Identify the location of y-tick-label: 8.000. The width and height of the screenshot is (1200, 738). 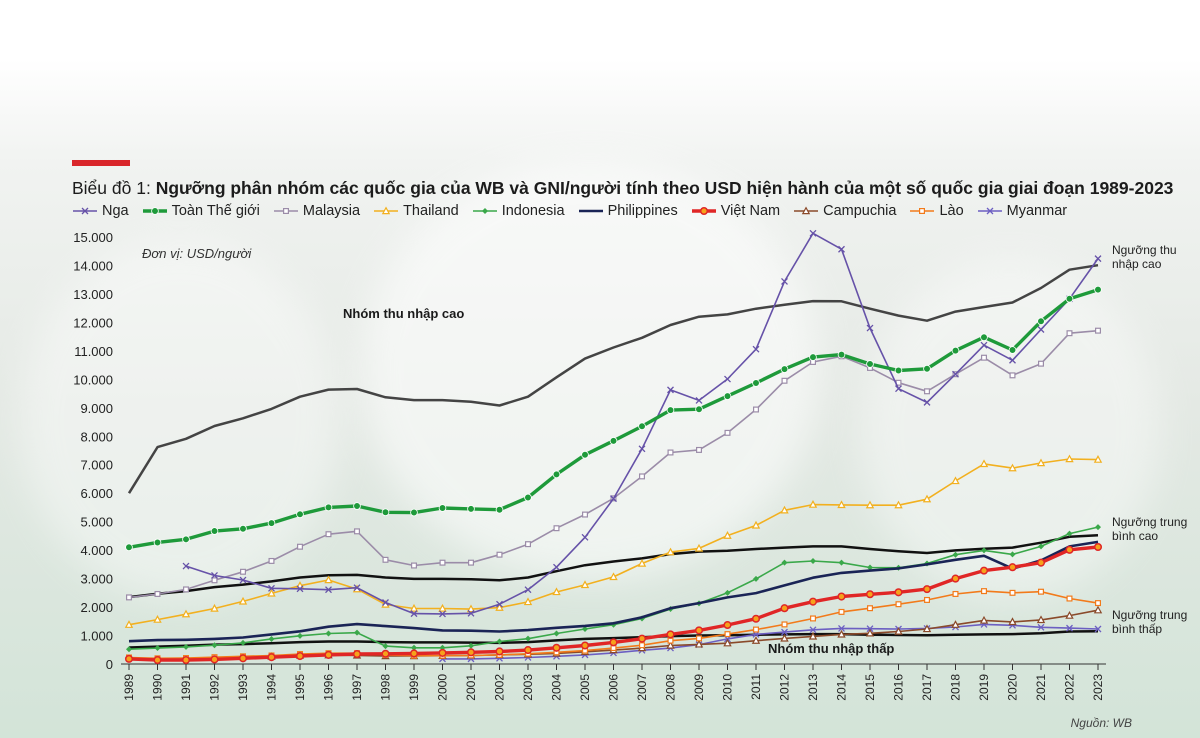
(96, 436).